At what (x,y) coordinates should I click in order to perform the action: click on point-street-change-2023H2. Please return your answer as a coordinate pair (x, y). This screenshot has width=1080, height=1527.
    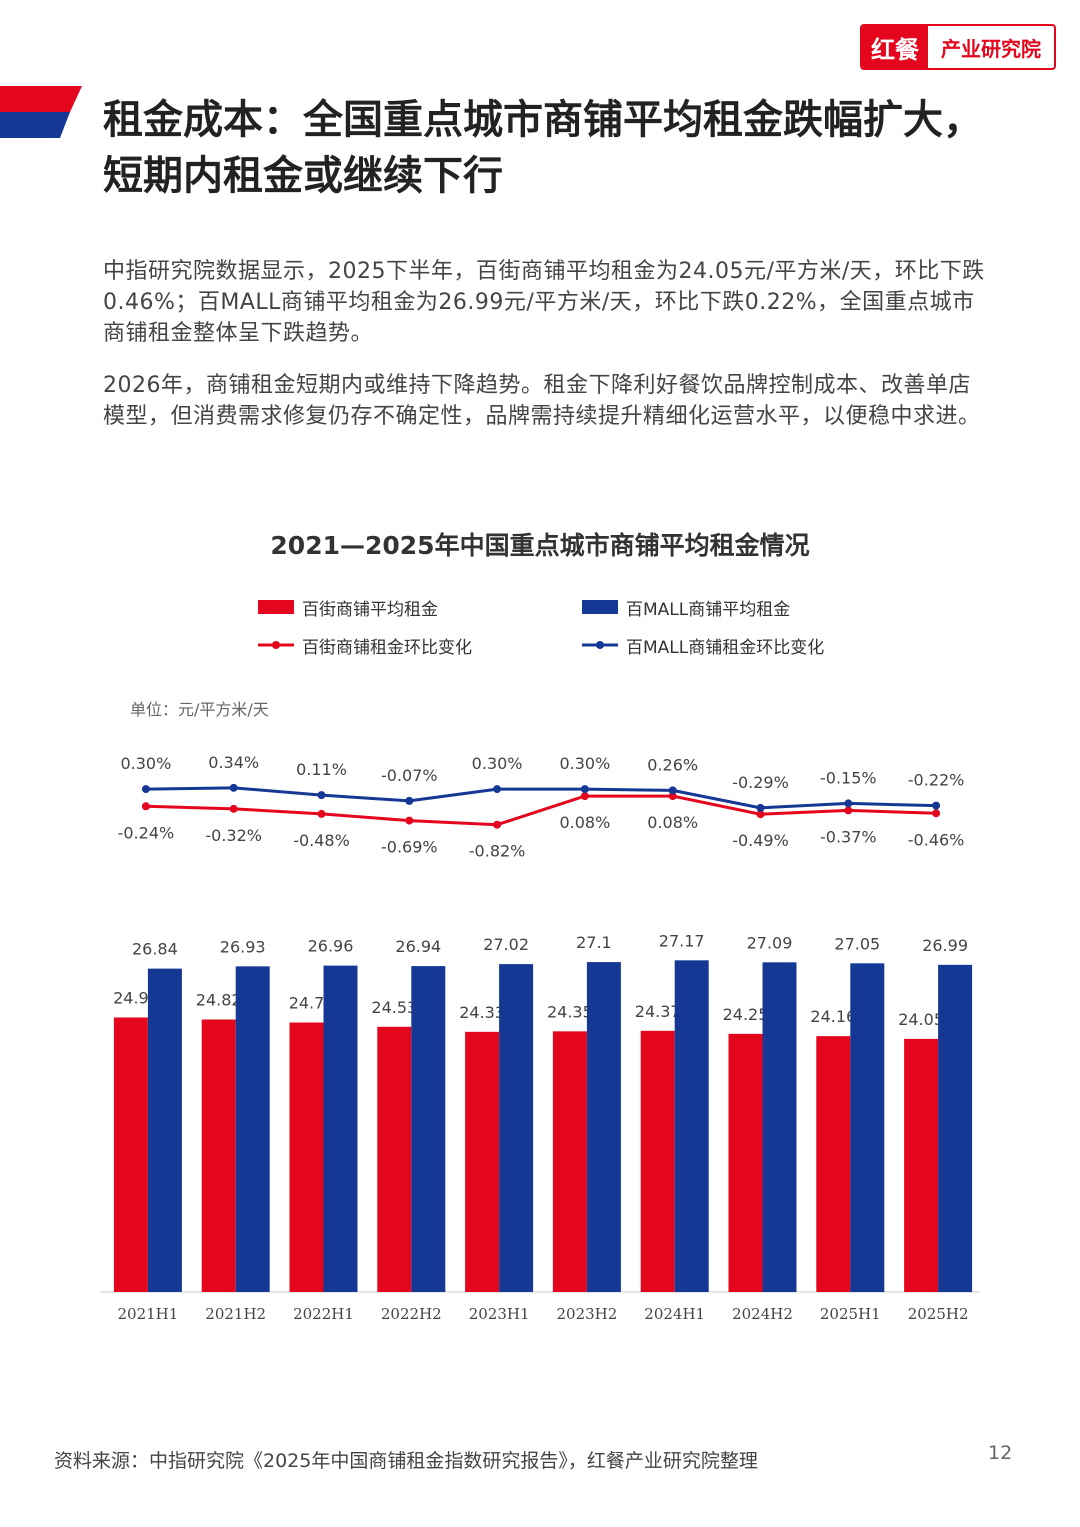
    Looking at the image, I should click on (584, 796).